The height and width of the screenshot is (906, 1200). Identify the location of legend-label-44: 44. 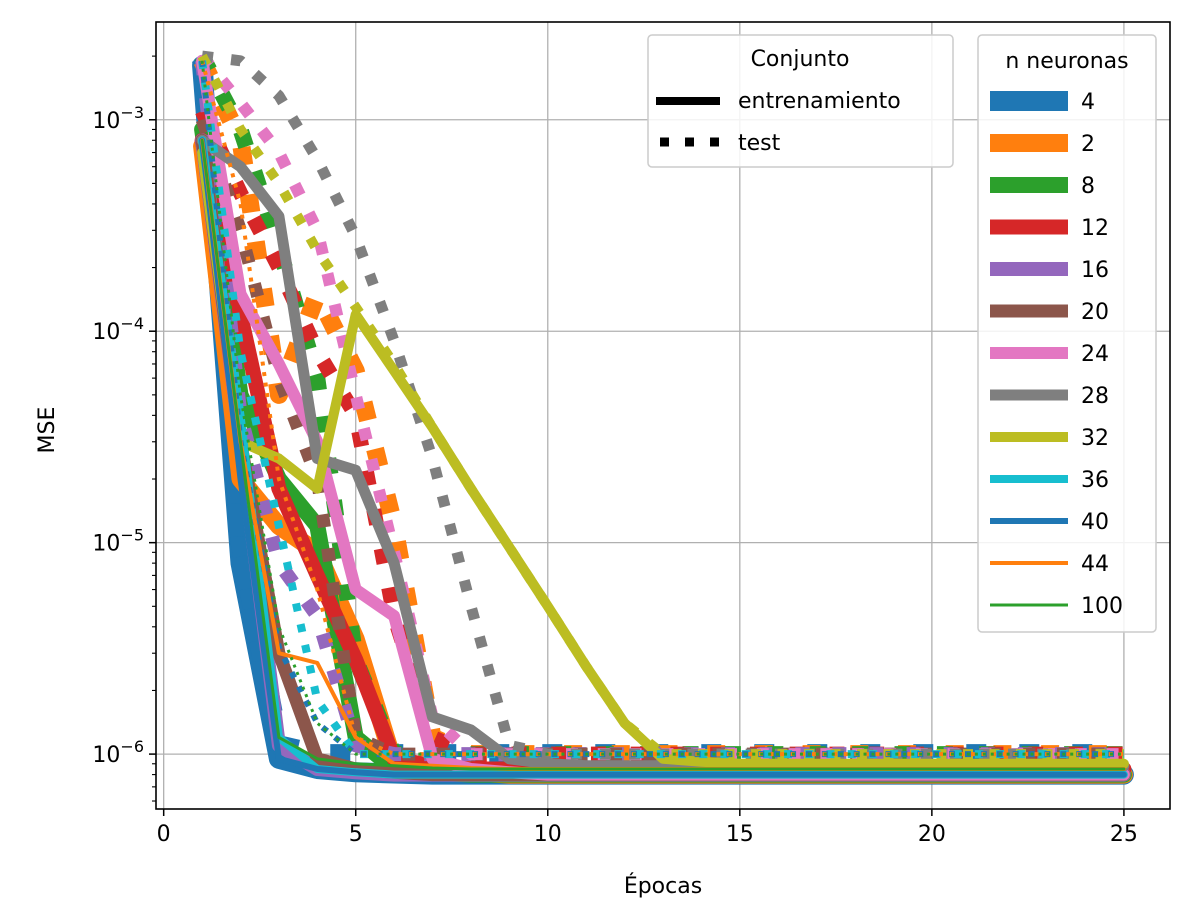
(1095, 564).